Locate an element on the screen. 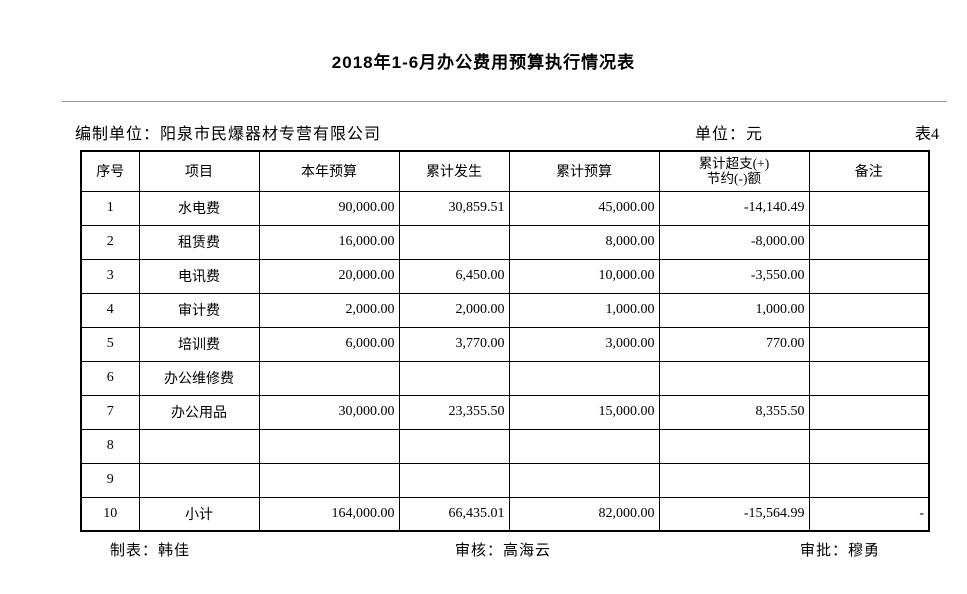 This screenshot has width=967, height=594. cell-cum-budget: 8,000.00 is located at coordinates (584, 242).